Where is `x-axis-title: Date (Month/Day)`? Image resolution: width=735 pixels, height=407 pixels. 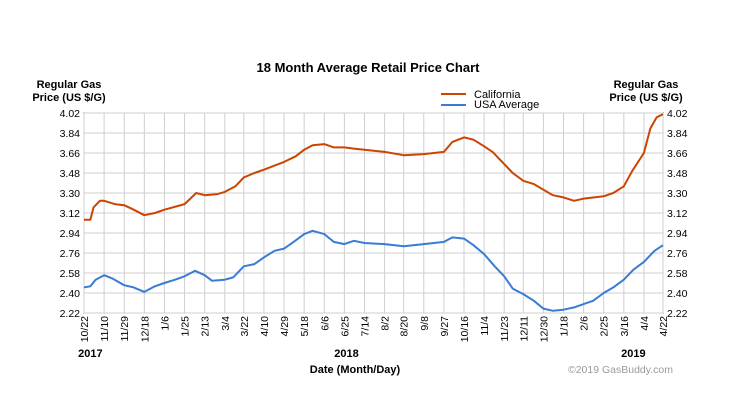 x-axis-title: Date (Month/Day) is located at coordinates (355, 370).